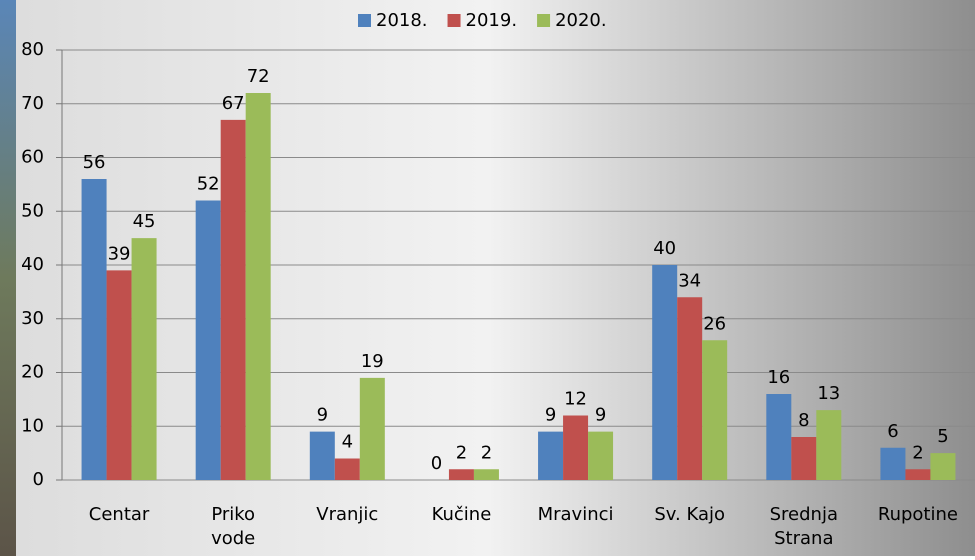 This screenshot has width=975, height=560. I want to click on x-tick-label-line: Srednja, so click(804, 514).